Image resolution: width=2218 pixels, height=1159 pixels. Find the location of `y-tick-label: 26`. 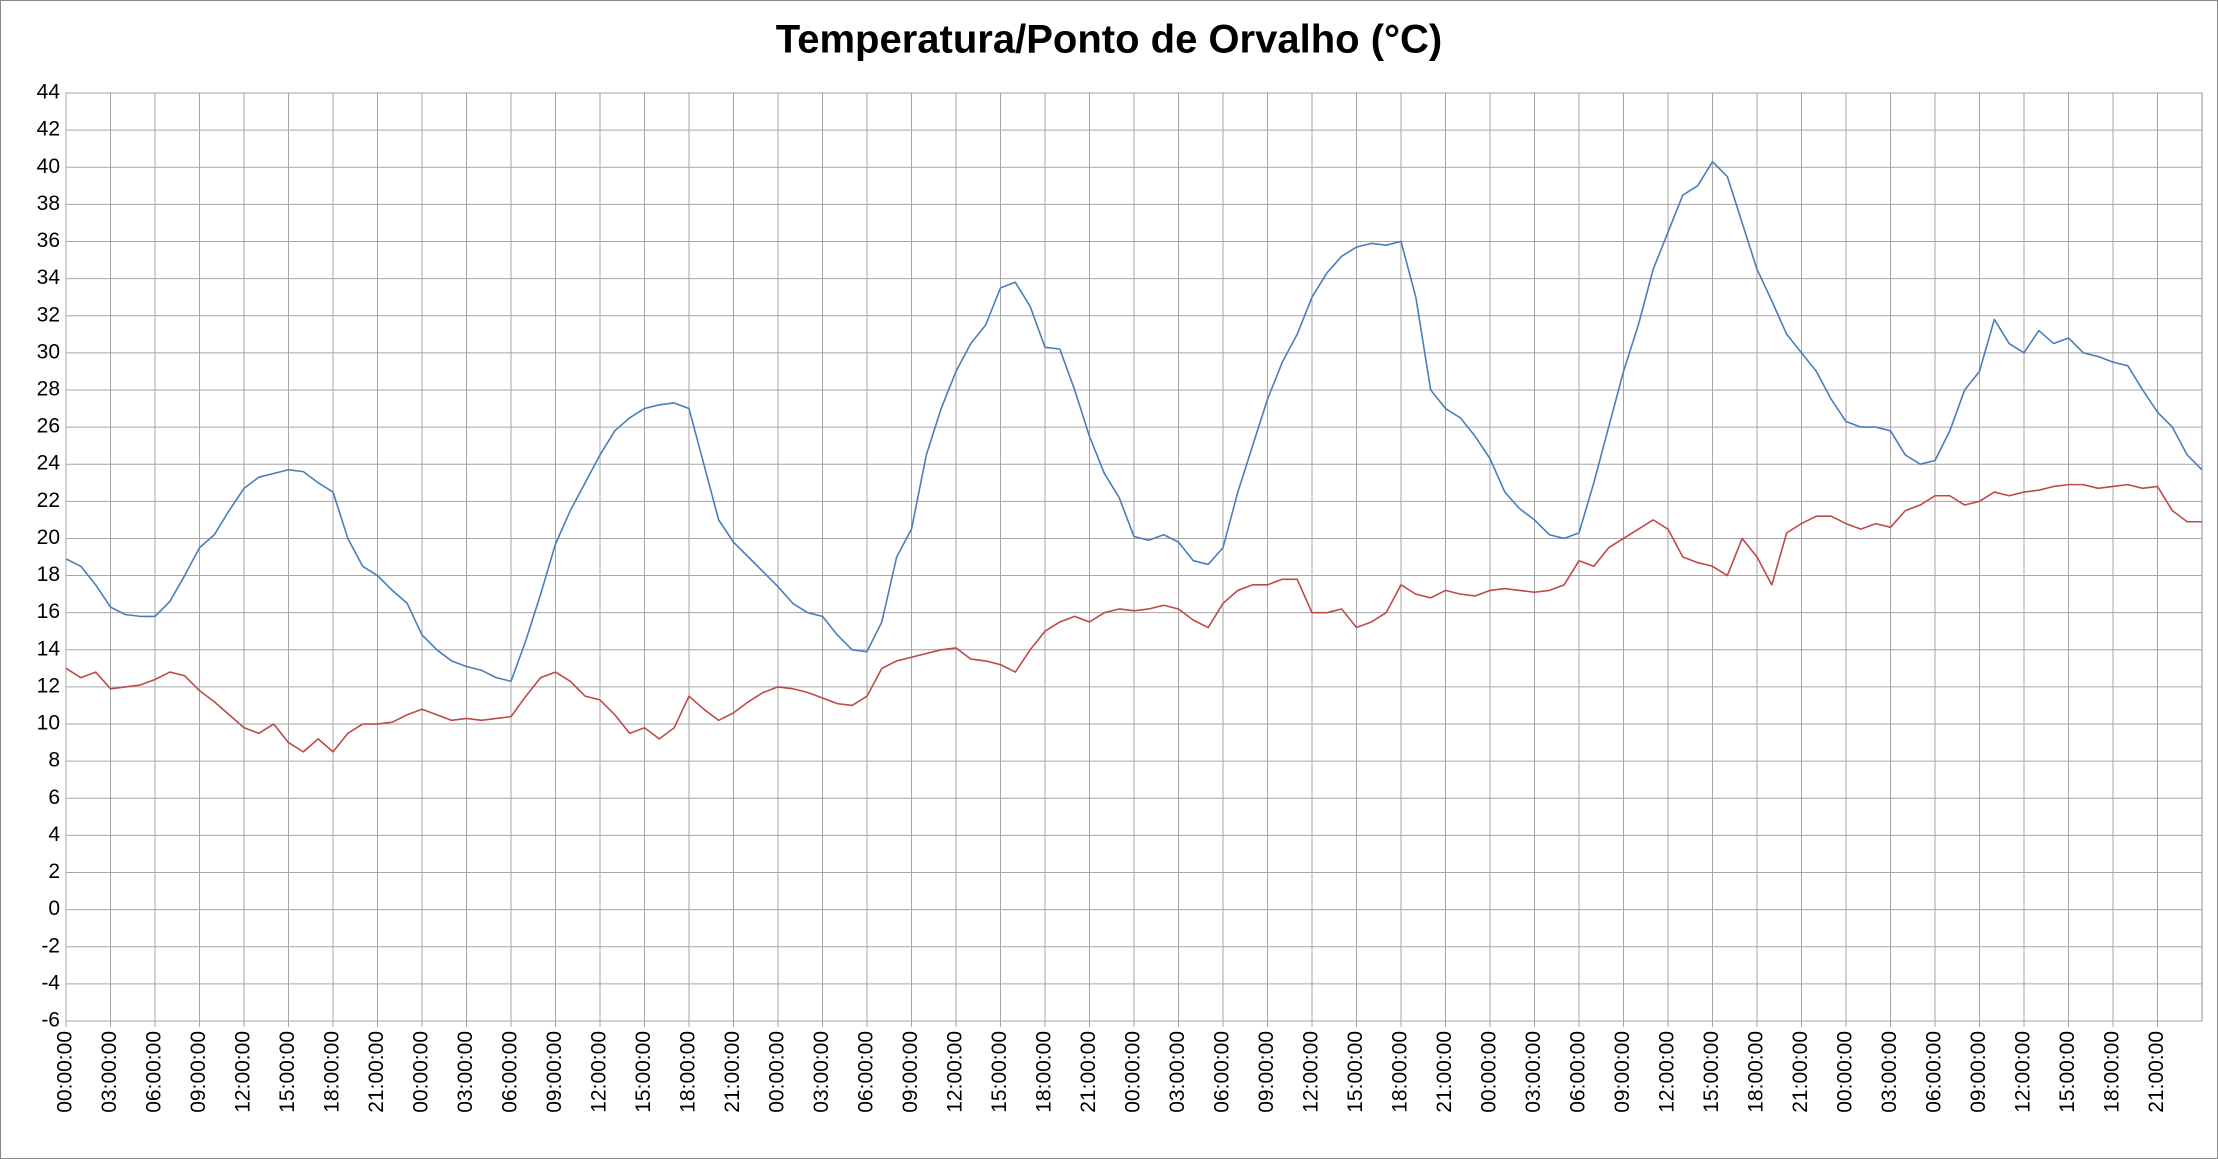

y-tick-label: 26 is located at coordinates (48, 426).